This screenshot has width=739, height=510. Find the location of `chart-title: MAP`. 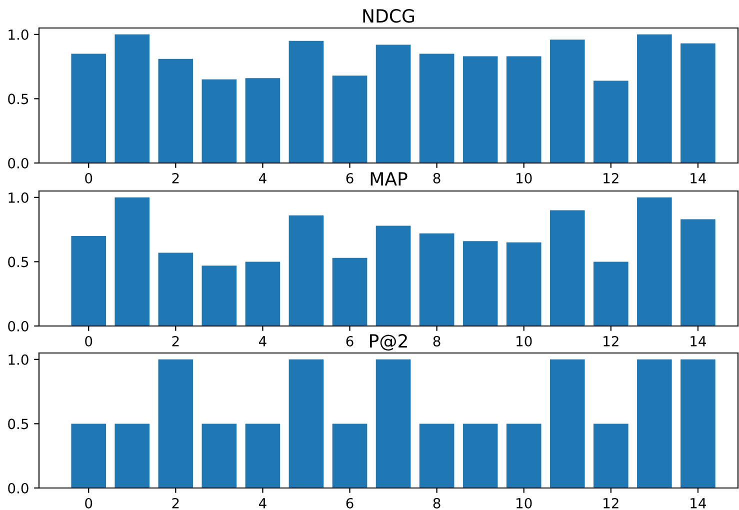

chart-title: MAP is located at coordinates (389, 179).